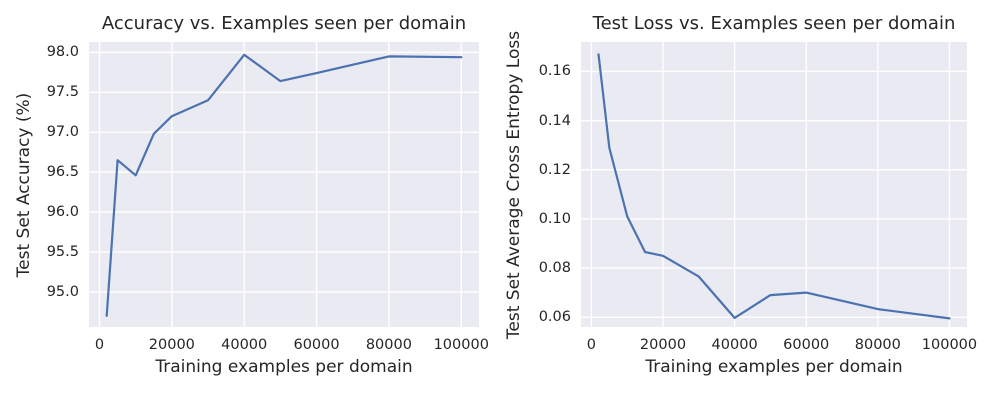 The width and height of the screenshot is (1000, 400). What do you see at coordinates (554, 268) in the screenshot?
I see `y-tick-label: 0.08` at bounding box center [554, 268].